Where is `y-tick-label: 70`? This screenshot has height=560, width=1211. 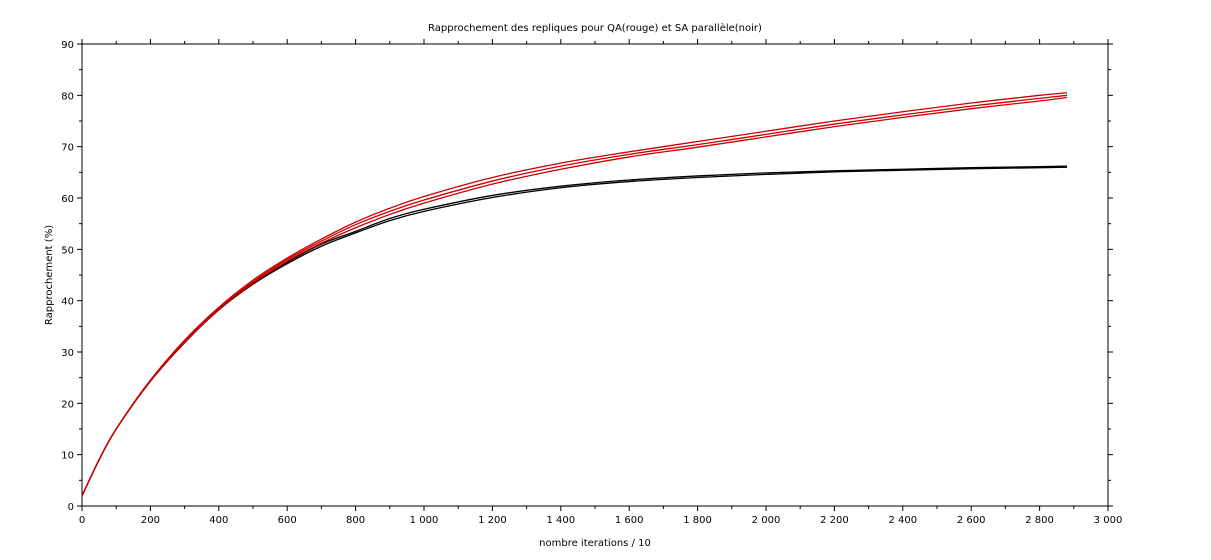 y-tick-label: 70 is located at coordinates (67, 148).